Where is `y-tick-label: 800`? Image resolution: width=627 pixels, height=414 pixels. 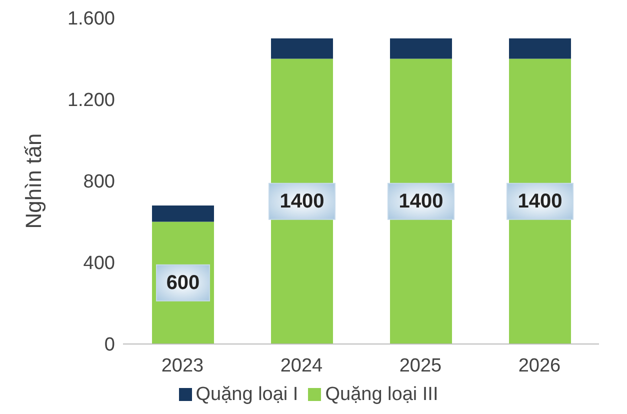
y-tick-label: 800 is located at coordinates (99, 182).